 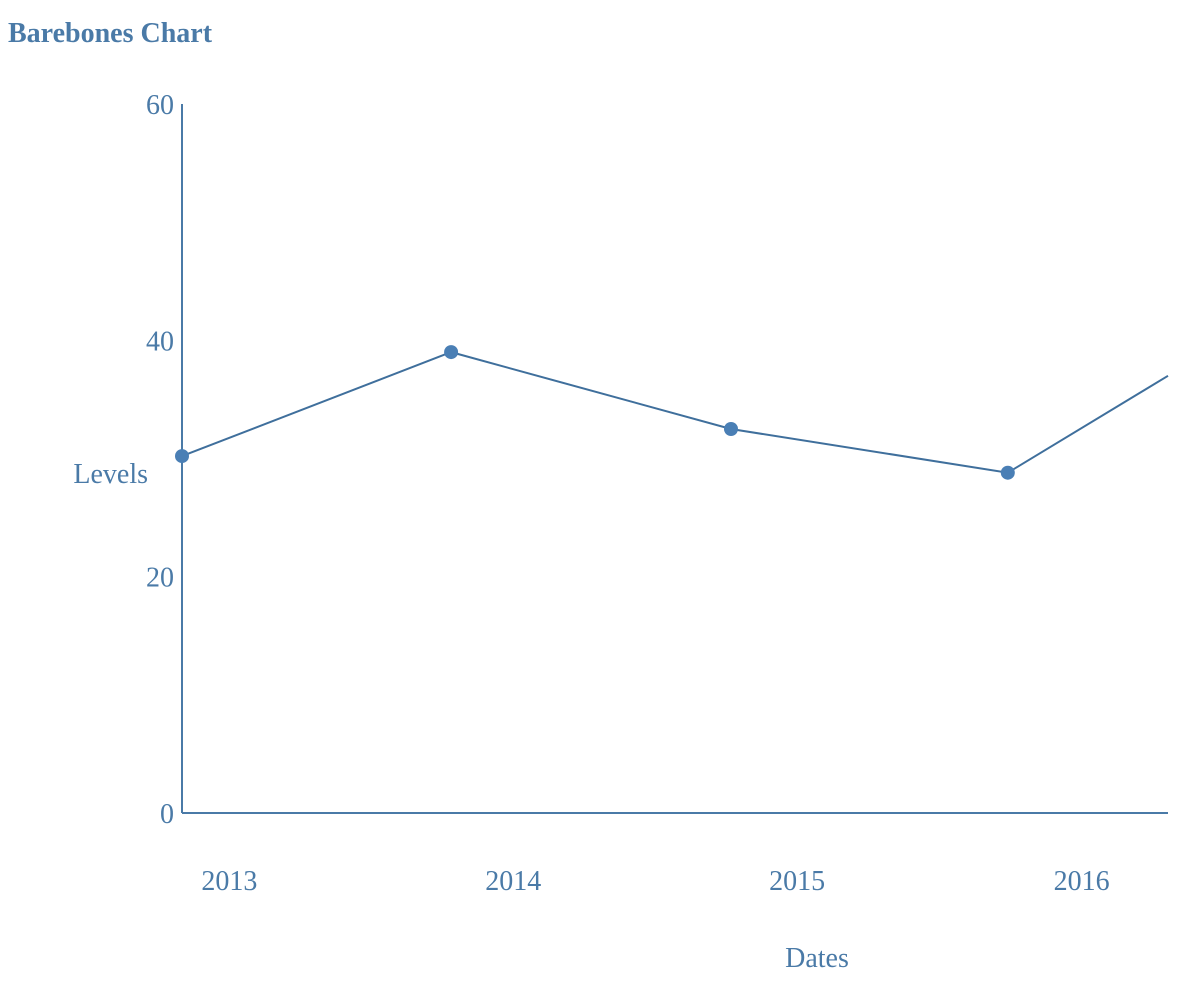 What do you see at coordinates (167, 814) in the screenshot?
I see `y-tick-label: 0` at bounding box center [167, 814].